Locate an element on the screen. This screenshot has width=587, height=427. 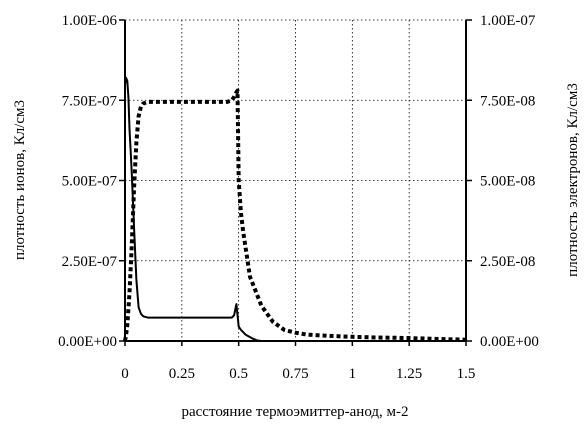
right-y-tick-label: 1.00E-07 is located at coordinates (508, 21).